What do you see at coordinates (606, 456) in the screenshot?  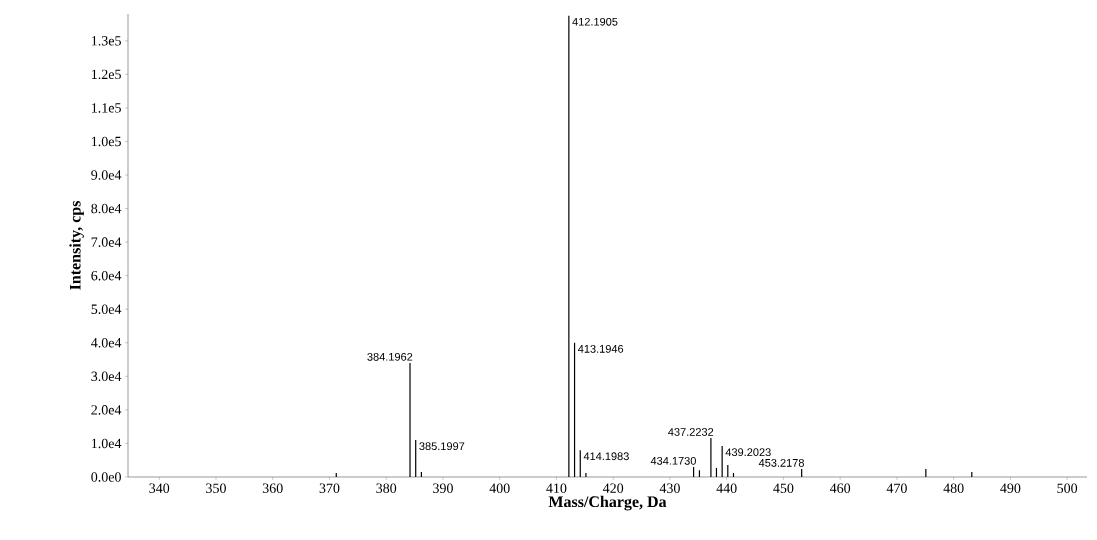 I see `annotation: 414.1983` at bounding box center [606, 456].